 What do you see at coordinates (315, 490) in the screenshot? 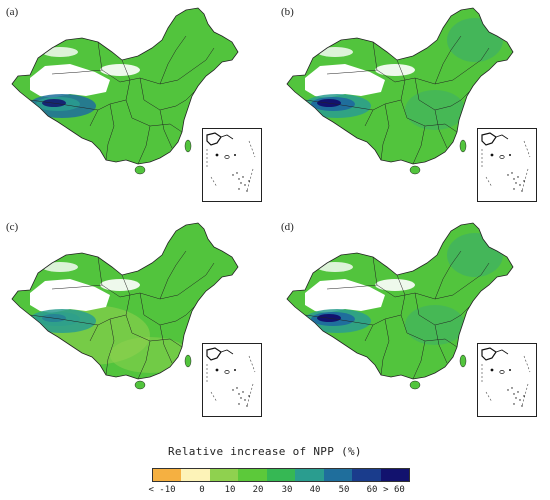
I see `legend-tick-label: 40` at bounding box center [315, 490].